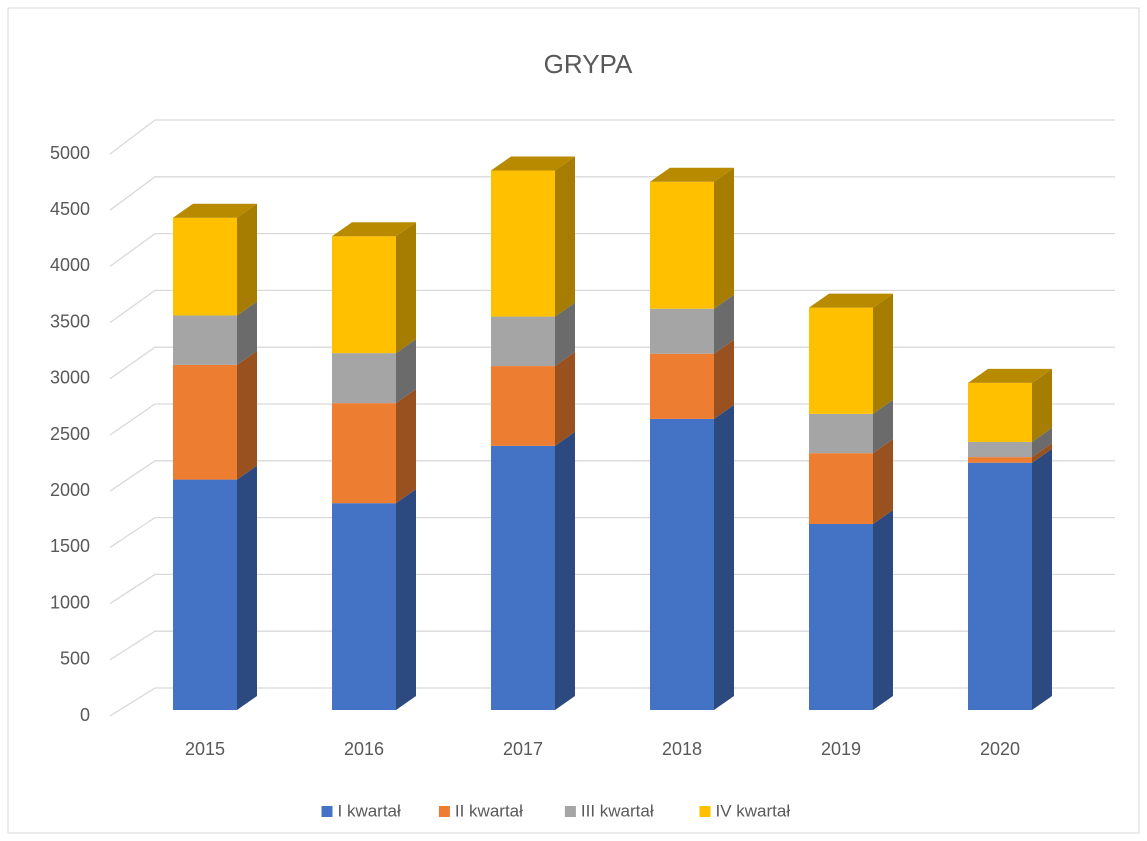 This screenshot has width=1147, height=841. Describe the element at coordinates (370, 810) in the screenshot. I see `legend-label: I kwartał` at that location.